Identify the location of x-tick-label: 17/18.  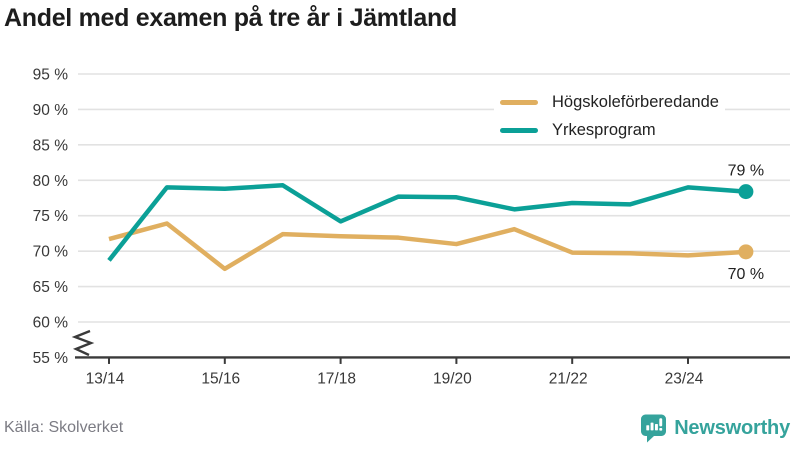
(336, 378).